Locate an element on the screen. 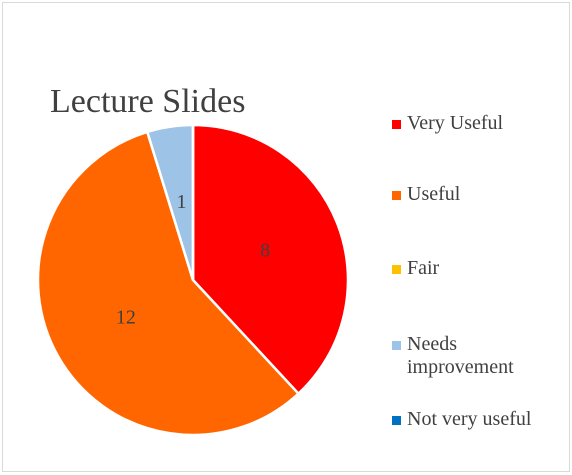 The image size is (572, 475). legend-item: Not very useful is located at coordinates (467, 419).